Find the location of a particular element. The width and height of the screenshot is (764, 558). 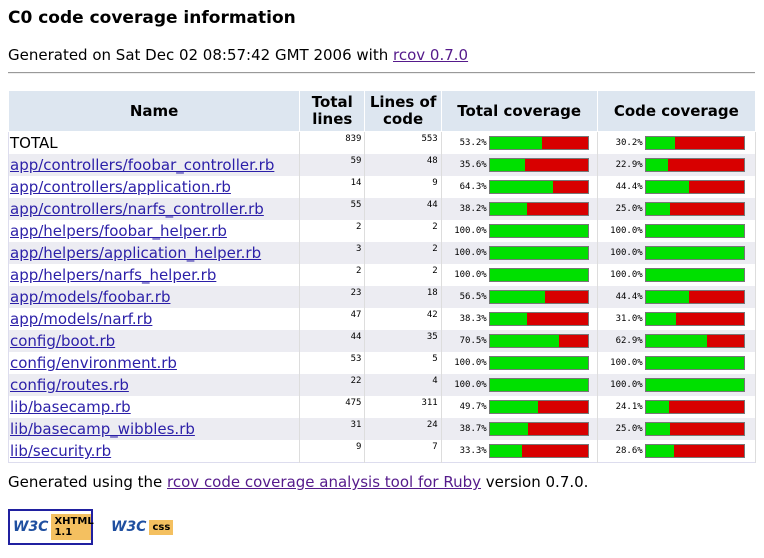

name-cell: app/controllers/narfs_controller.rb is located at coordinates (154, 209).